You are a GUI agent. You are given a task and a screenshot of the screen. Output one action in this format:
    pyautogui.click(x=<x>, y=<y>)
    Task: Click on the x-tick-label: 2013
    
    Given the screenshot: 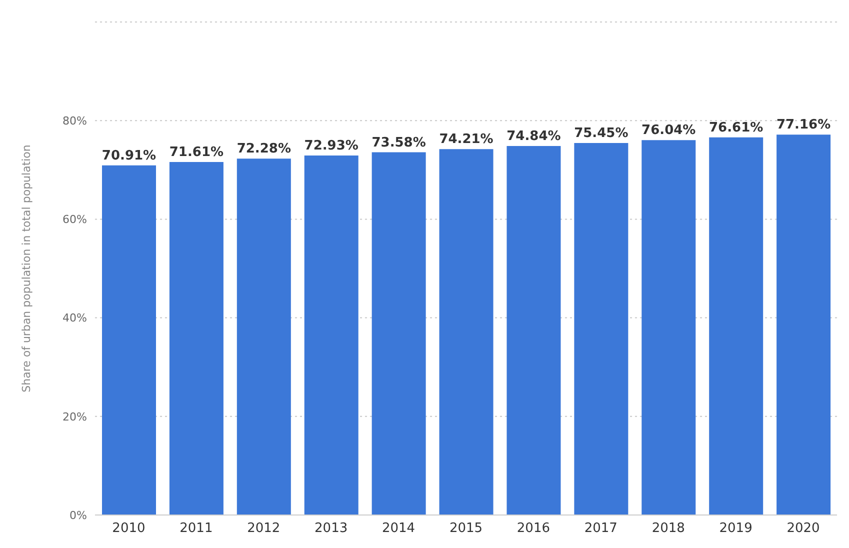 What is the action you would take?
    pyautogui.click(x=331, y=528)
    